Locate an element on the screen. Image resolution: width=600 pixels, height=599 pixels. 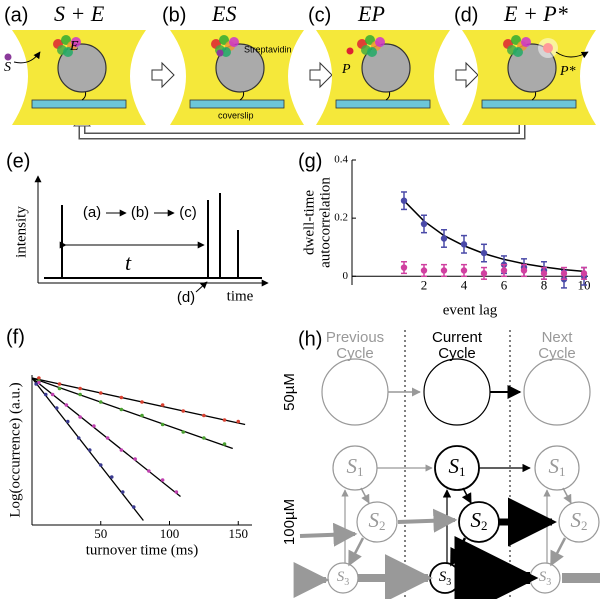
step-label: (a) is located at coordinates (92, 212).